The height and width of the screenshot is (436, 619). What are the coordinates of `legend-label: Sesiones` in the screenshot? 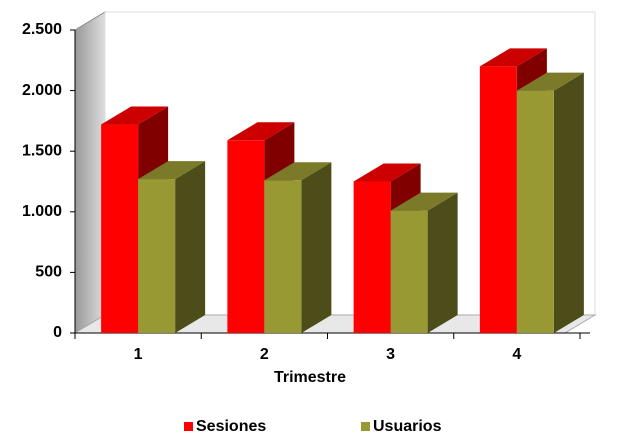 It's located at (231, 426).